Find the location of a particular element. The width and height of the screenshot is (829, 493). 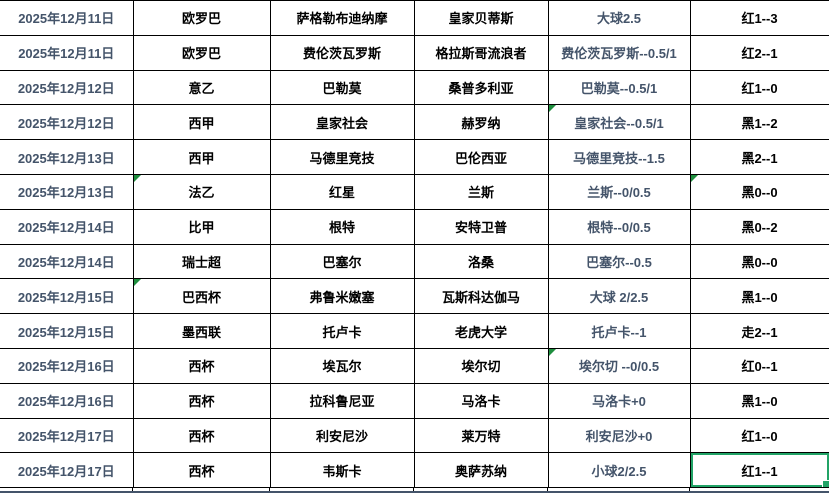

cell-result: 红1--3 is located at coordinates (759, 18).